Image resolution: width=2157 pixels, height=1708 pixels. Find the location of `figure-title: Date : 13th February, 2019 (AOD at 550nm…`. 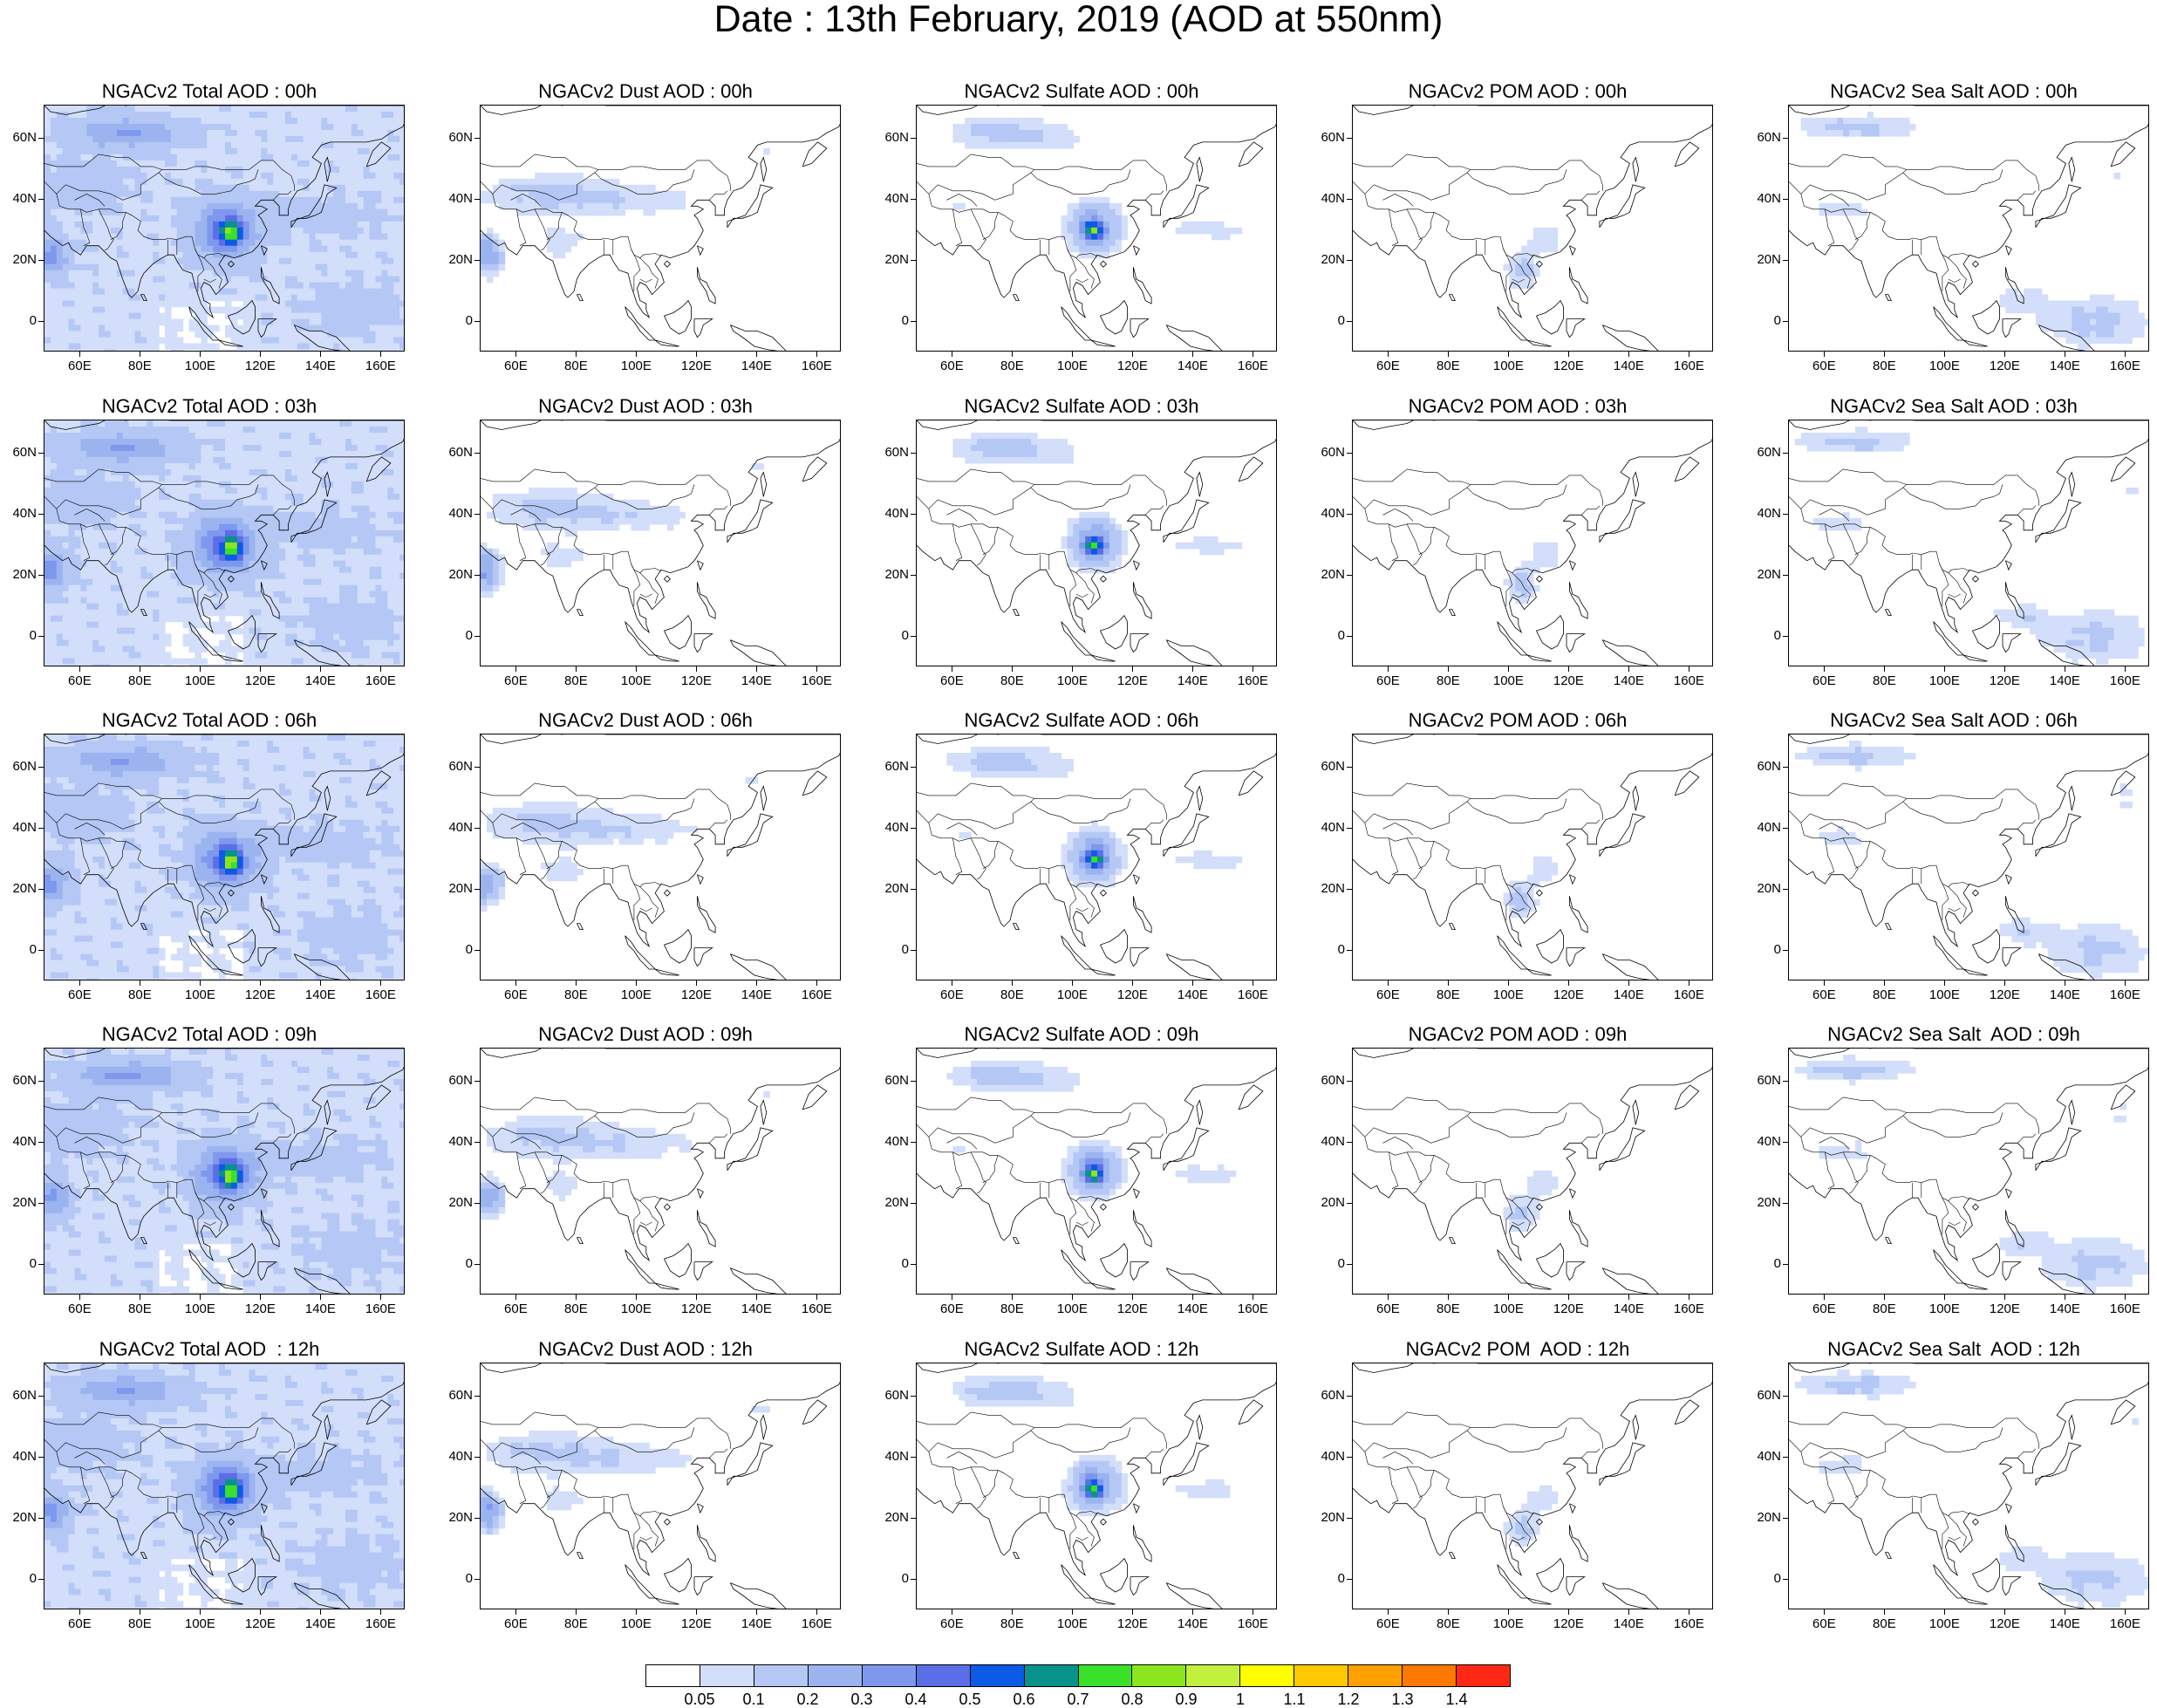

figure-title: Date : 13th February, 2019 (AOD at 550nm… is located at coordinates (1078, 19).